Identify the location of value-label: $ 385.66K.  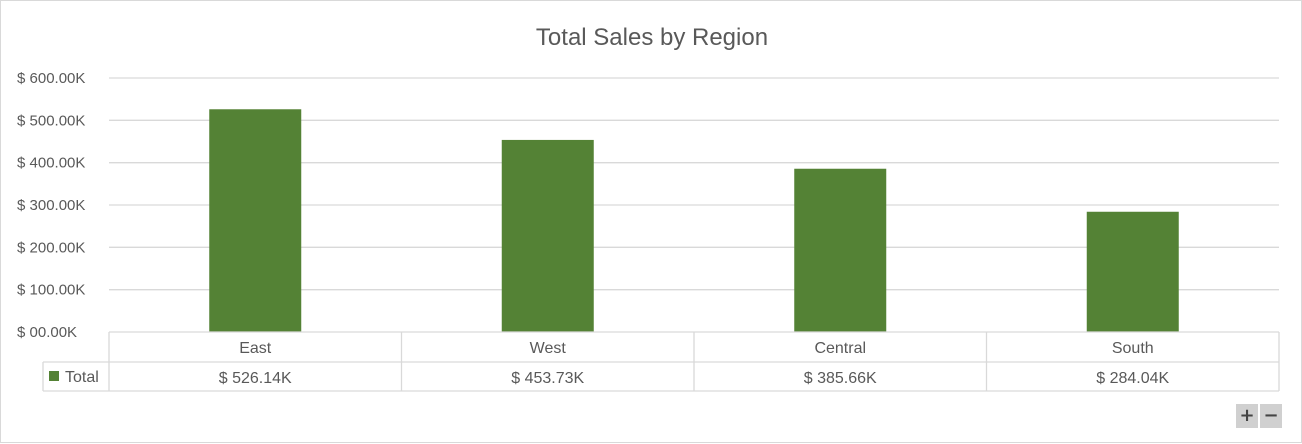
(840, 378).